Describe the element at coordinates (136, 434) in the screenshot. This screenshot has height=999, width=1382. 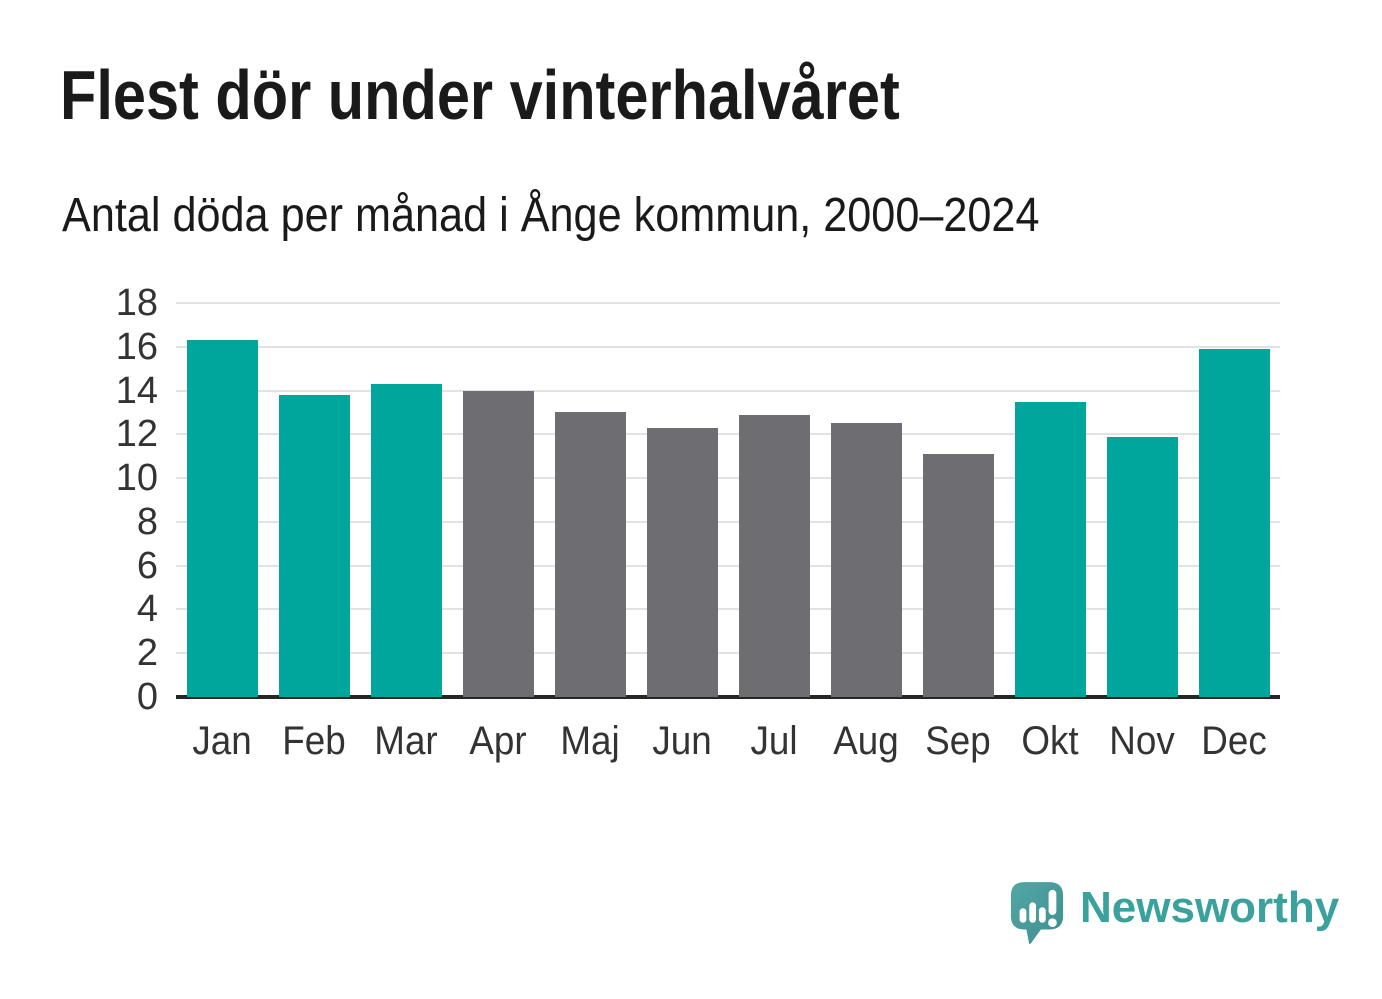
I see `y-tick-label: 12` at that location.